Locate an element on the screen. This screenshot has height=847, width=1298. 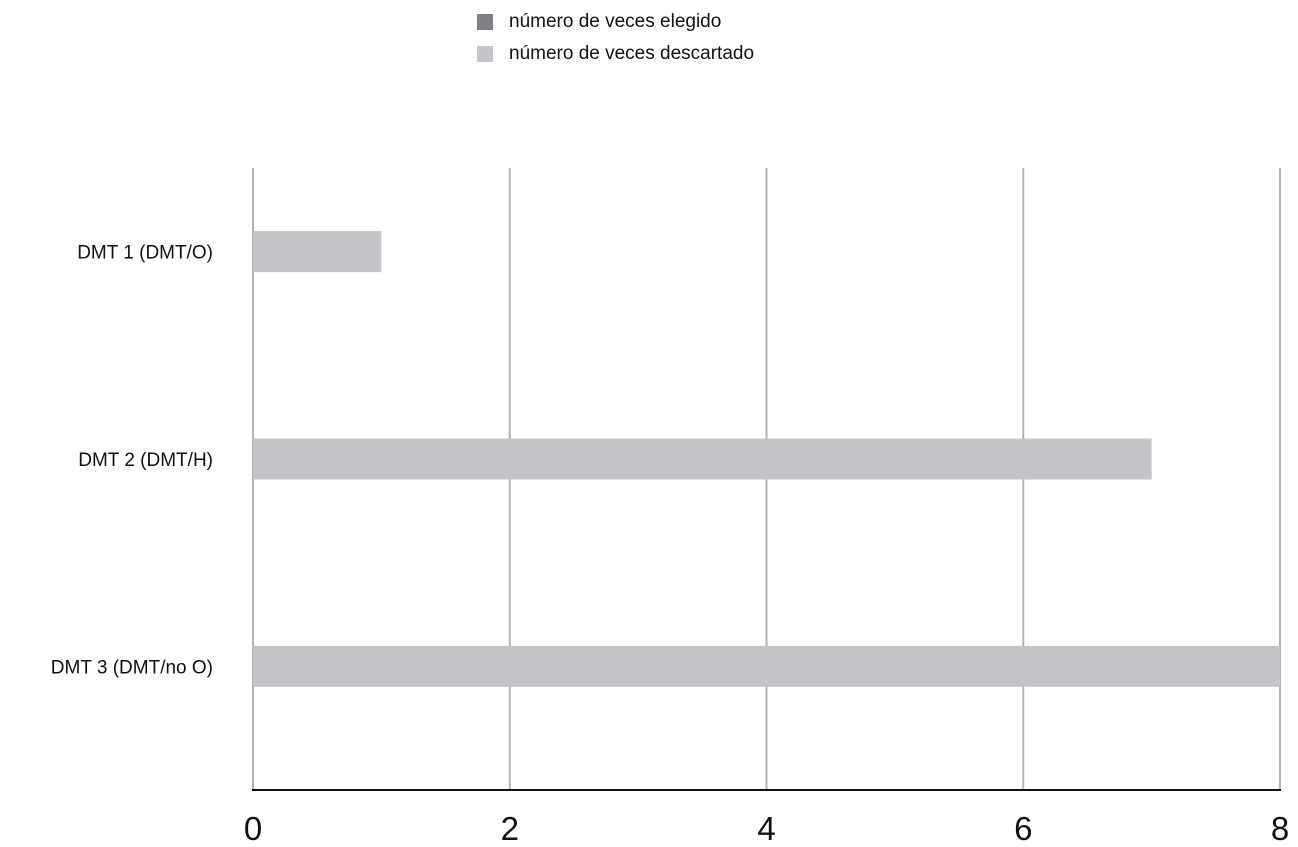
x-tick-label-2: 4 is located at coordinates (766, 828).